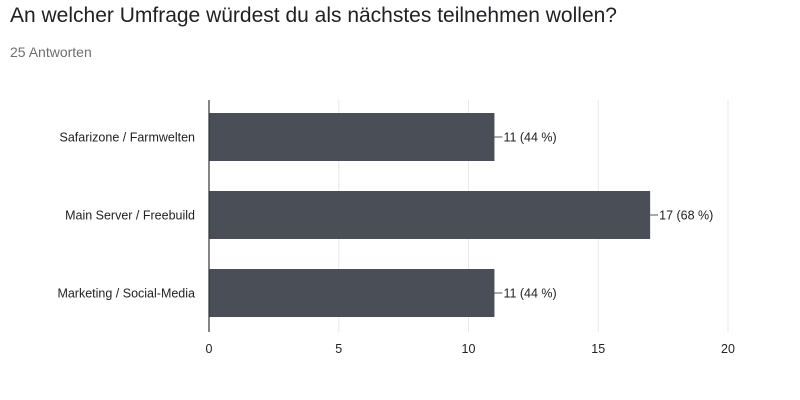  What do you see at coordinates (728, 349) in the screenshot?
I see `x-tick-label: 20` at bounding box center [728, 349].